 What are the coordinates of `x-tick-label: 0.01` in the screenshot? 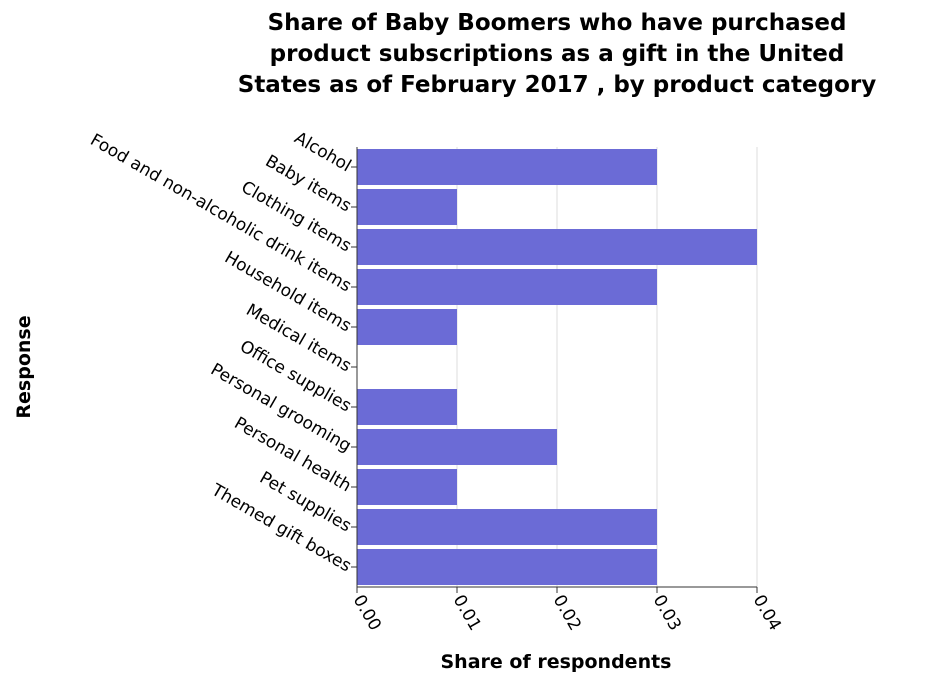 It's located at (467, 613).